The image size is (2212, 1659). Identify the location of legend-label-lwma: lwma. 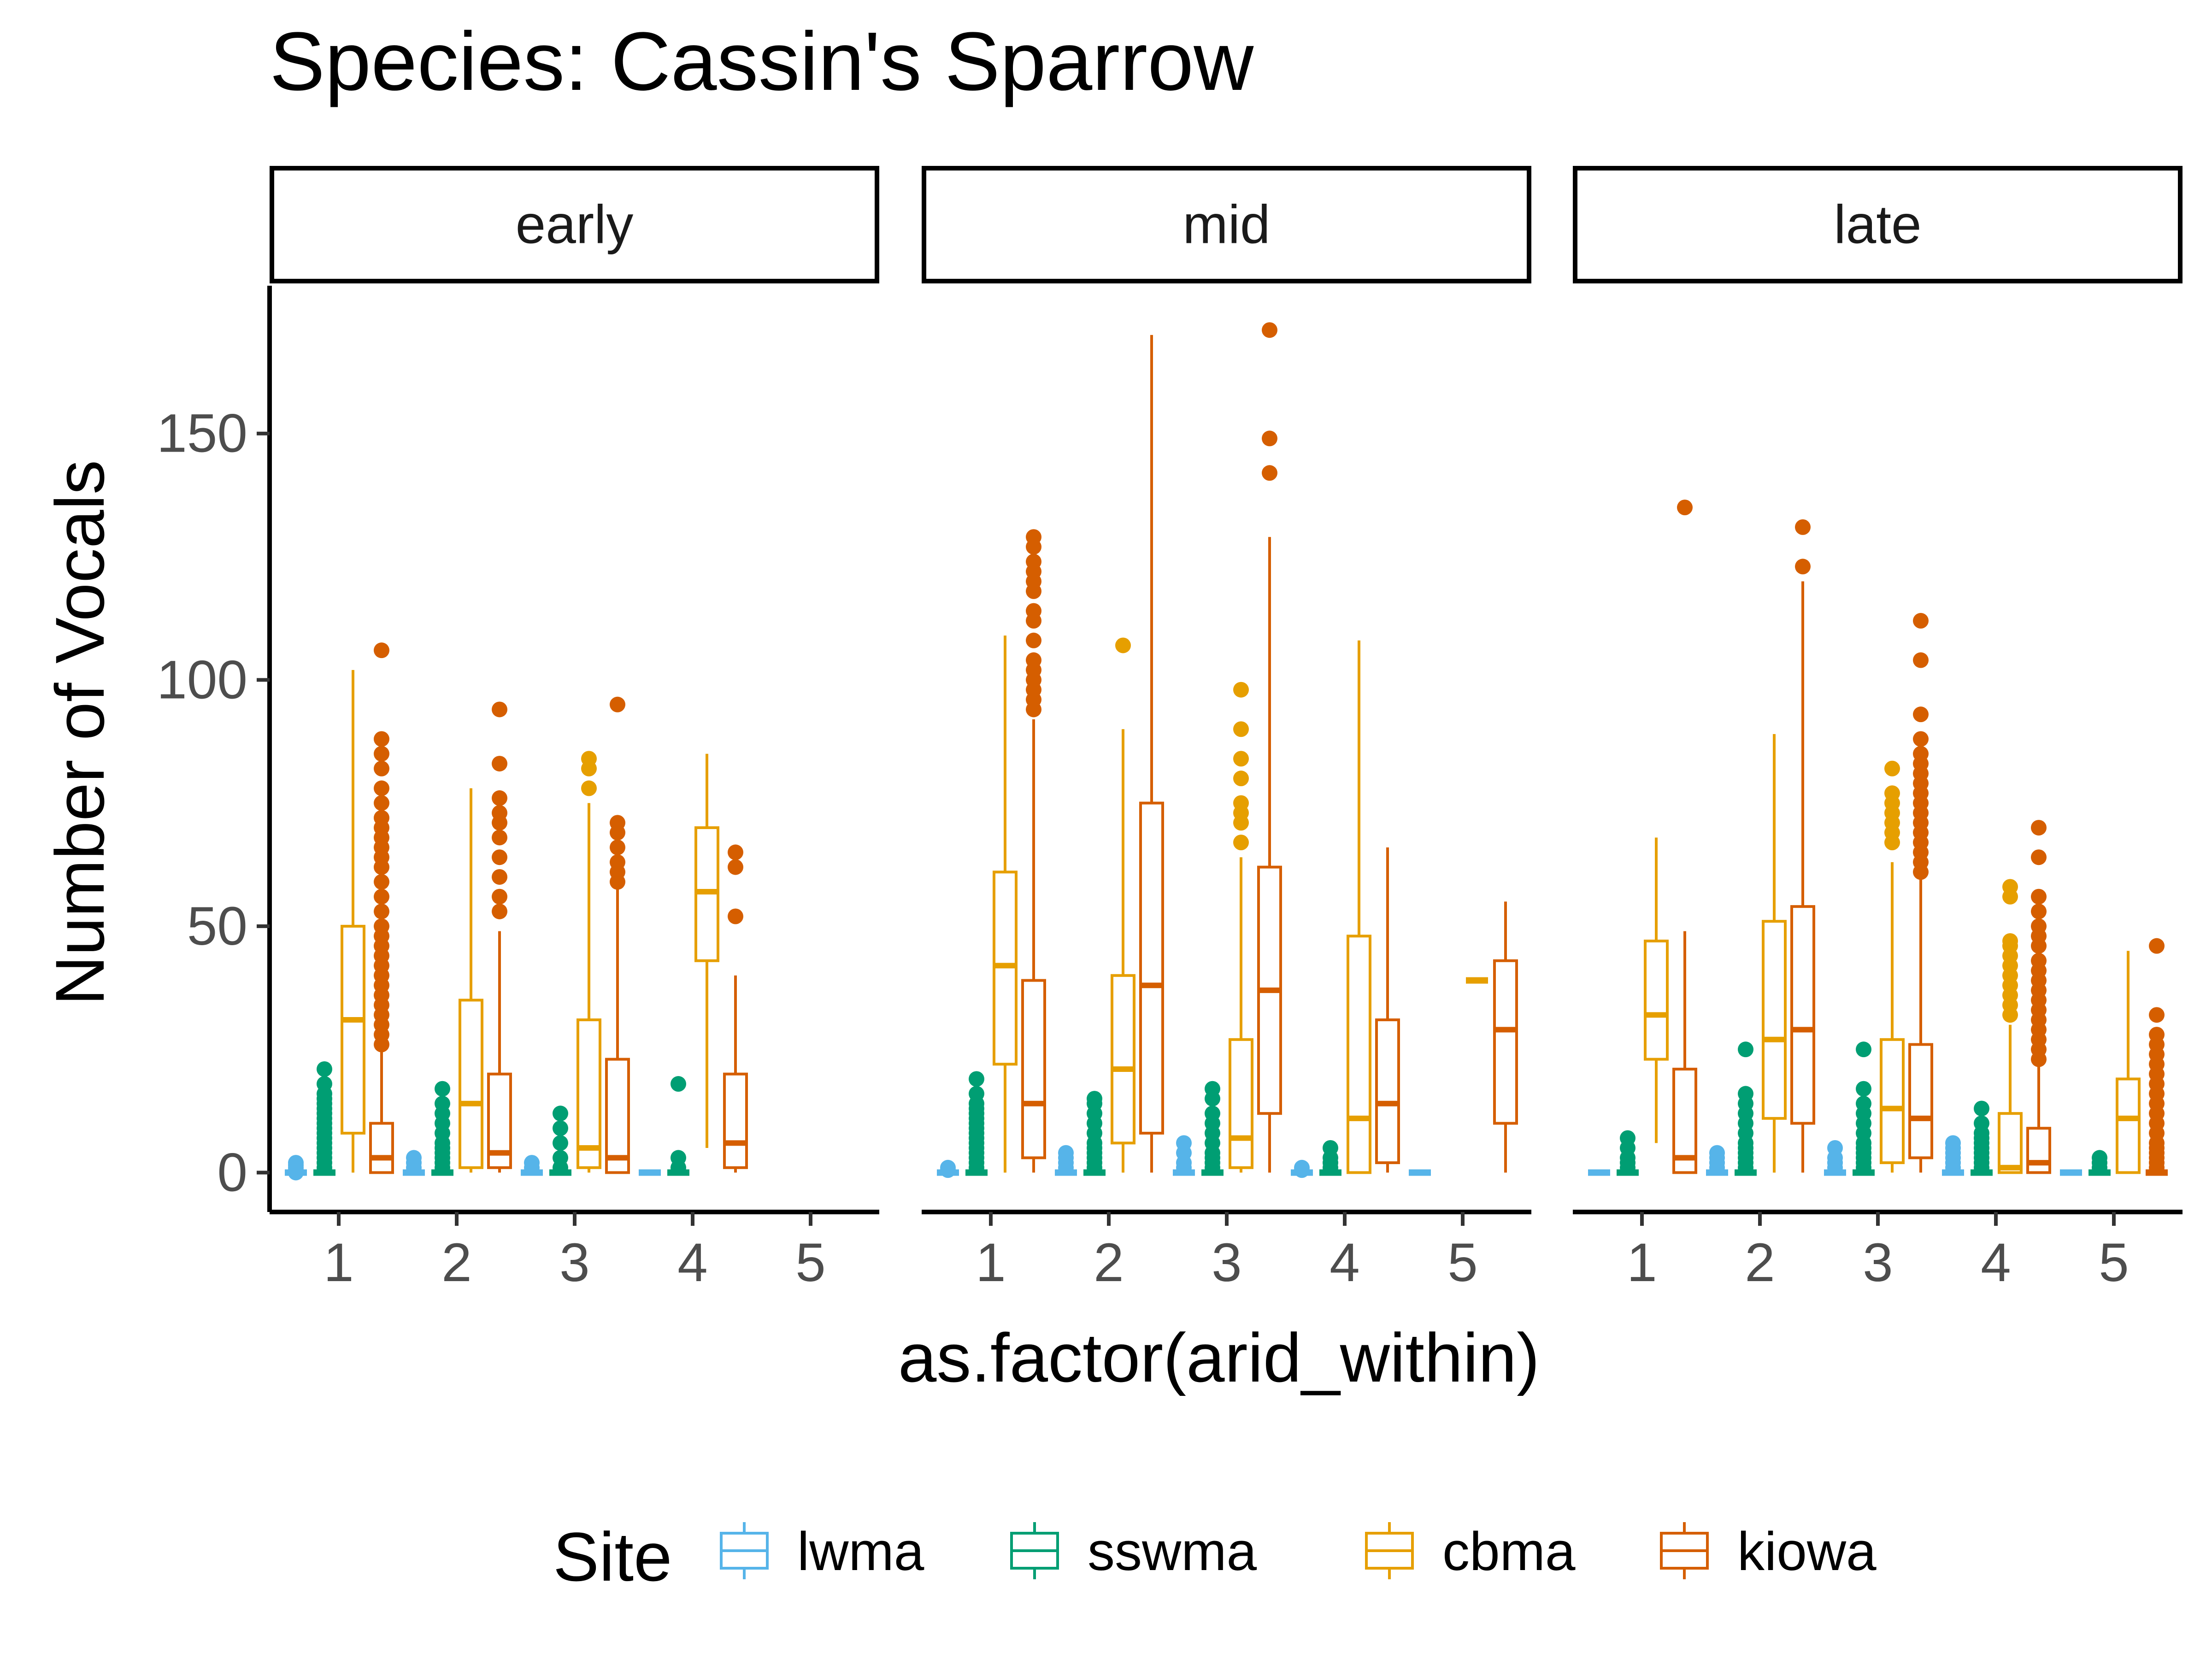
(860, 1551).